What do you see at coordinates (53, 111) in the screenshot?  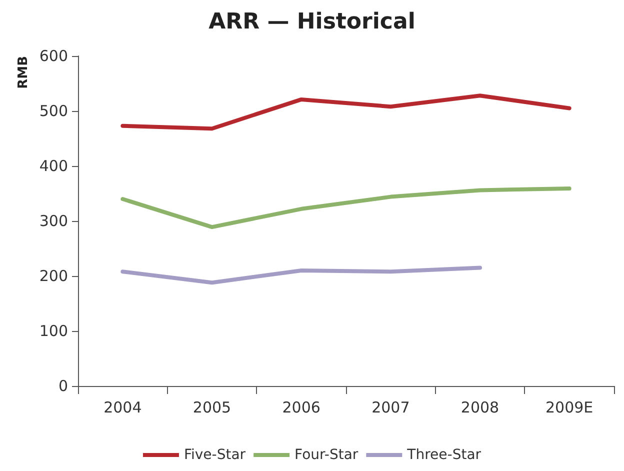 I see `y-tick-label: 500` at bounding box center [53, 111].